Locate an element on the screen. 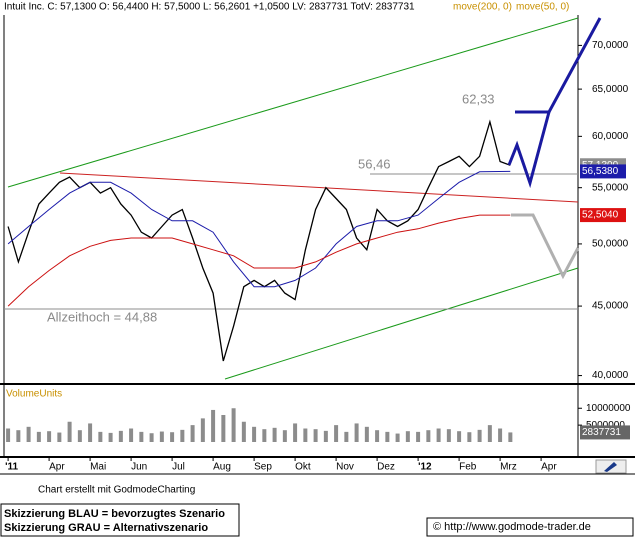 The image size is (635, 539). legend-box is located at coordinates (120, 520).